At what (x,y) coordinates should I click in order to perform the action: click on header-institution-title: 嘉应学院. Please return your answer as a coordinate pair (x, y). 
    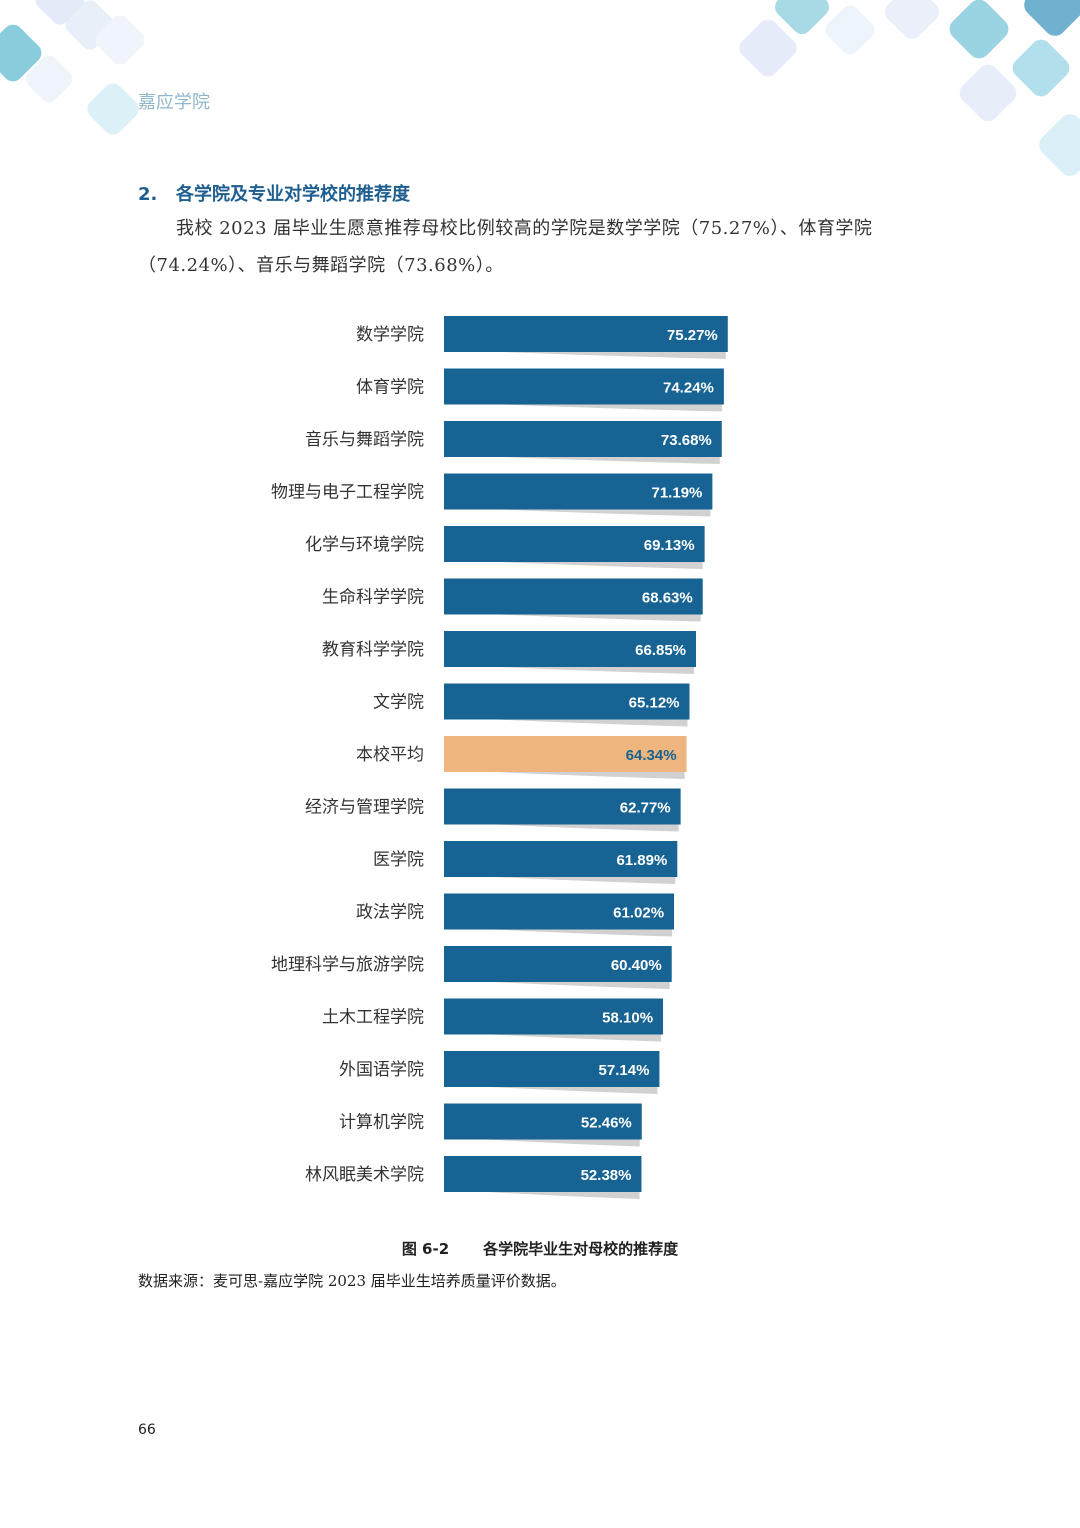
    Looking at the image, I should click on (174, 102).